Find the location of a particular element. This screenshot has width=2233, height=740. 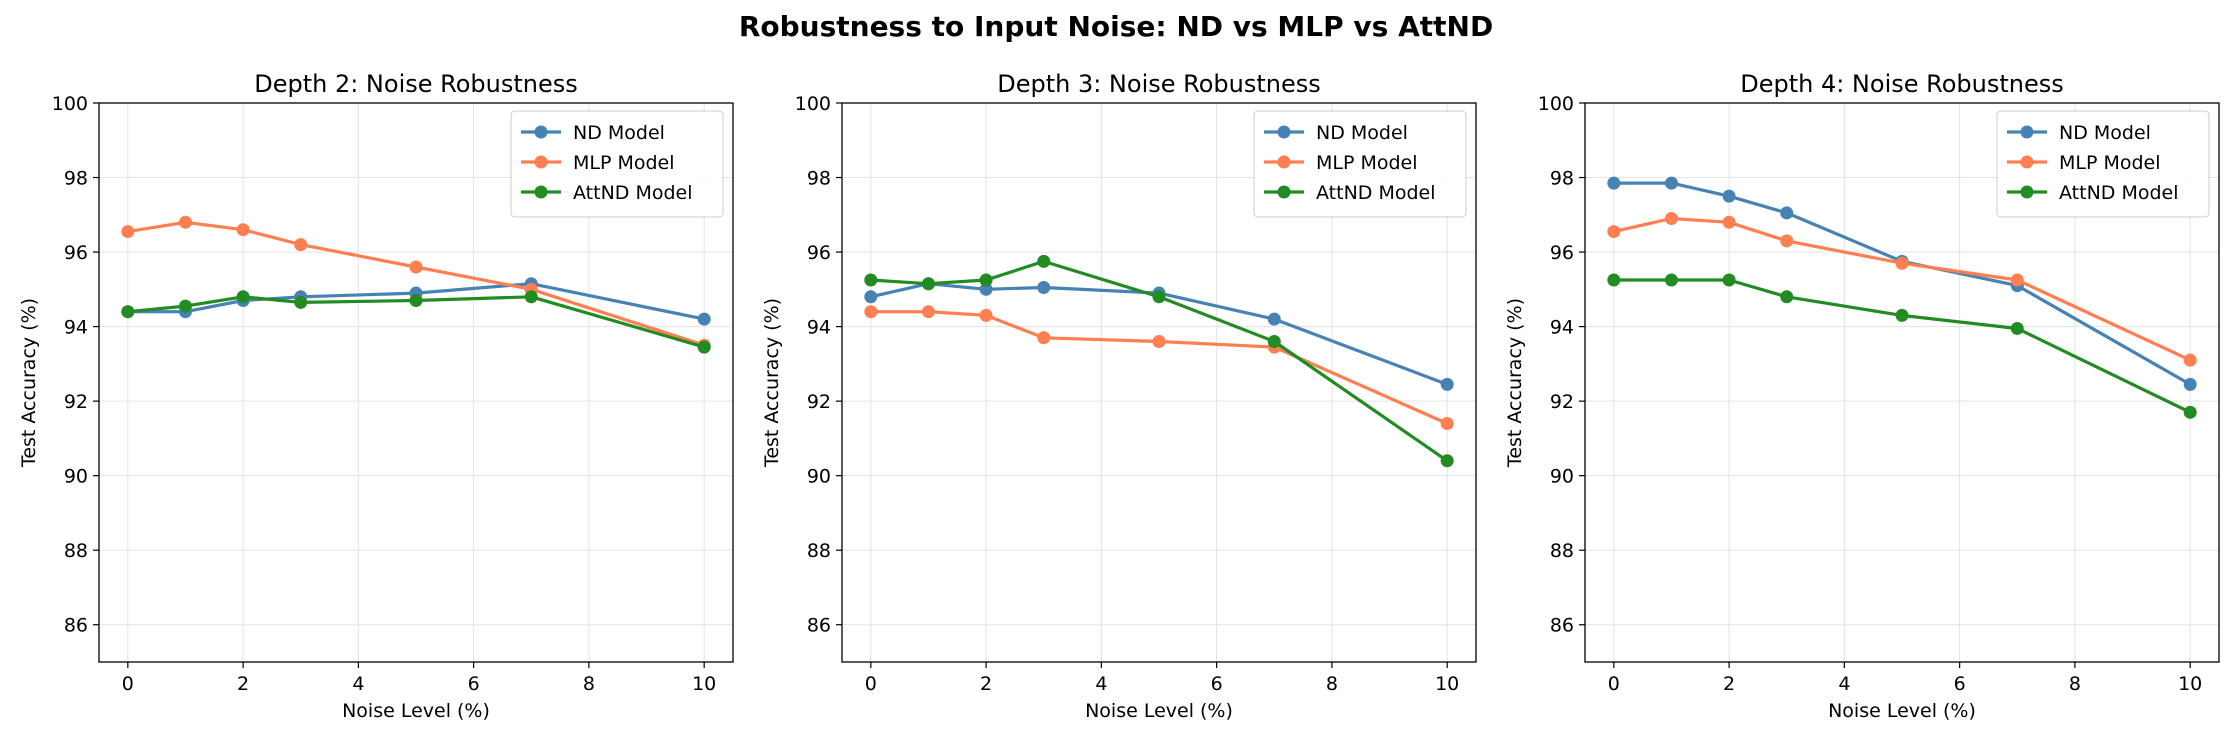

y-tick-label: 100 is located at coordinates (813, 104).